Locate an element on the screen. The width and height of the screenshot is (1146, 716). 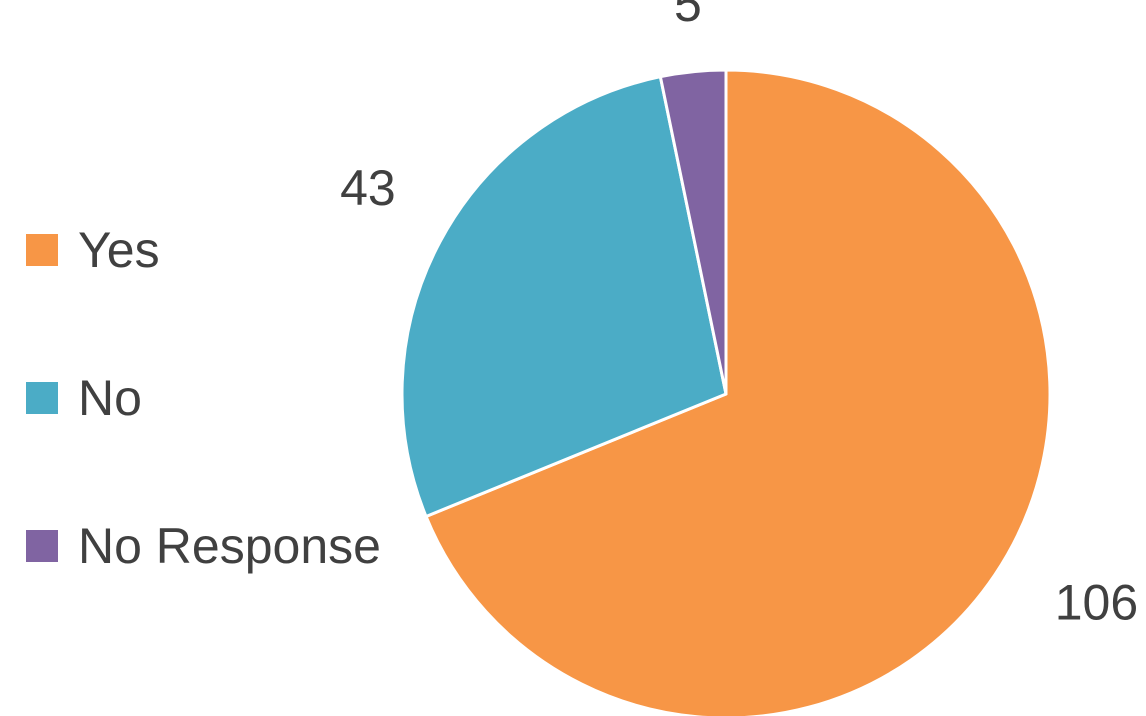
legend-entry-yes: Yes is located at coordinates (93, 250).